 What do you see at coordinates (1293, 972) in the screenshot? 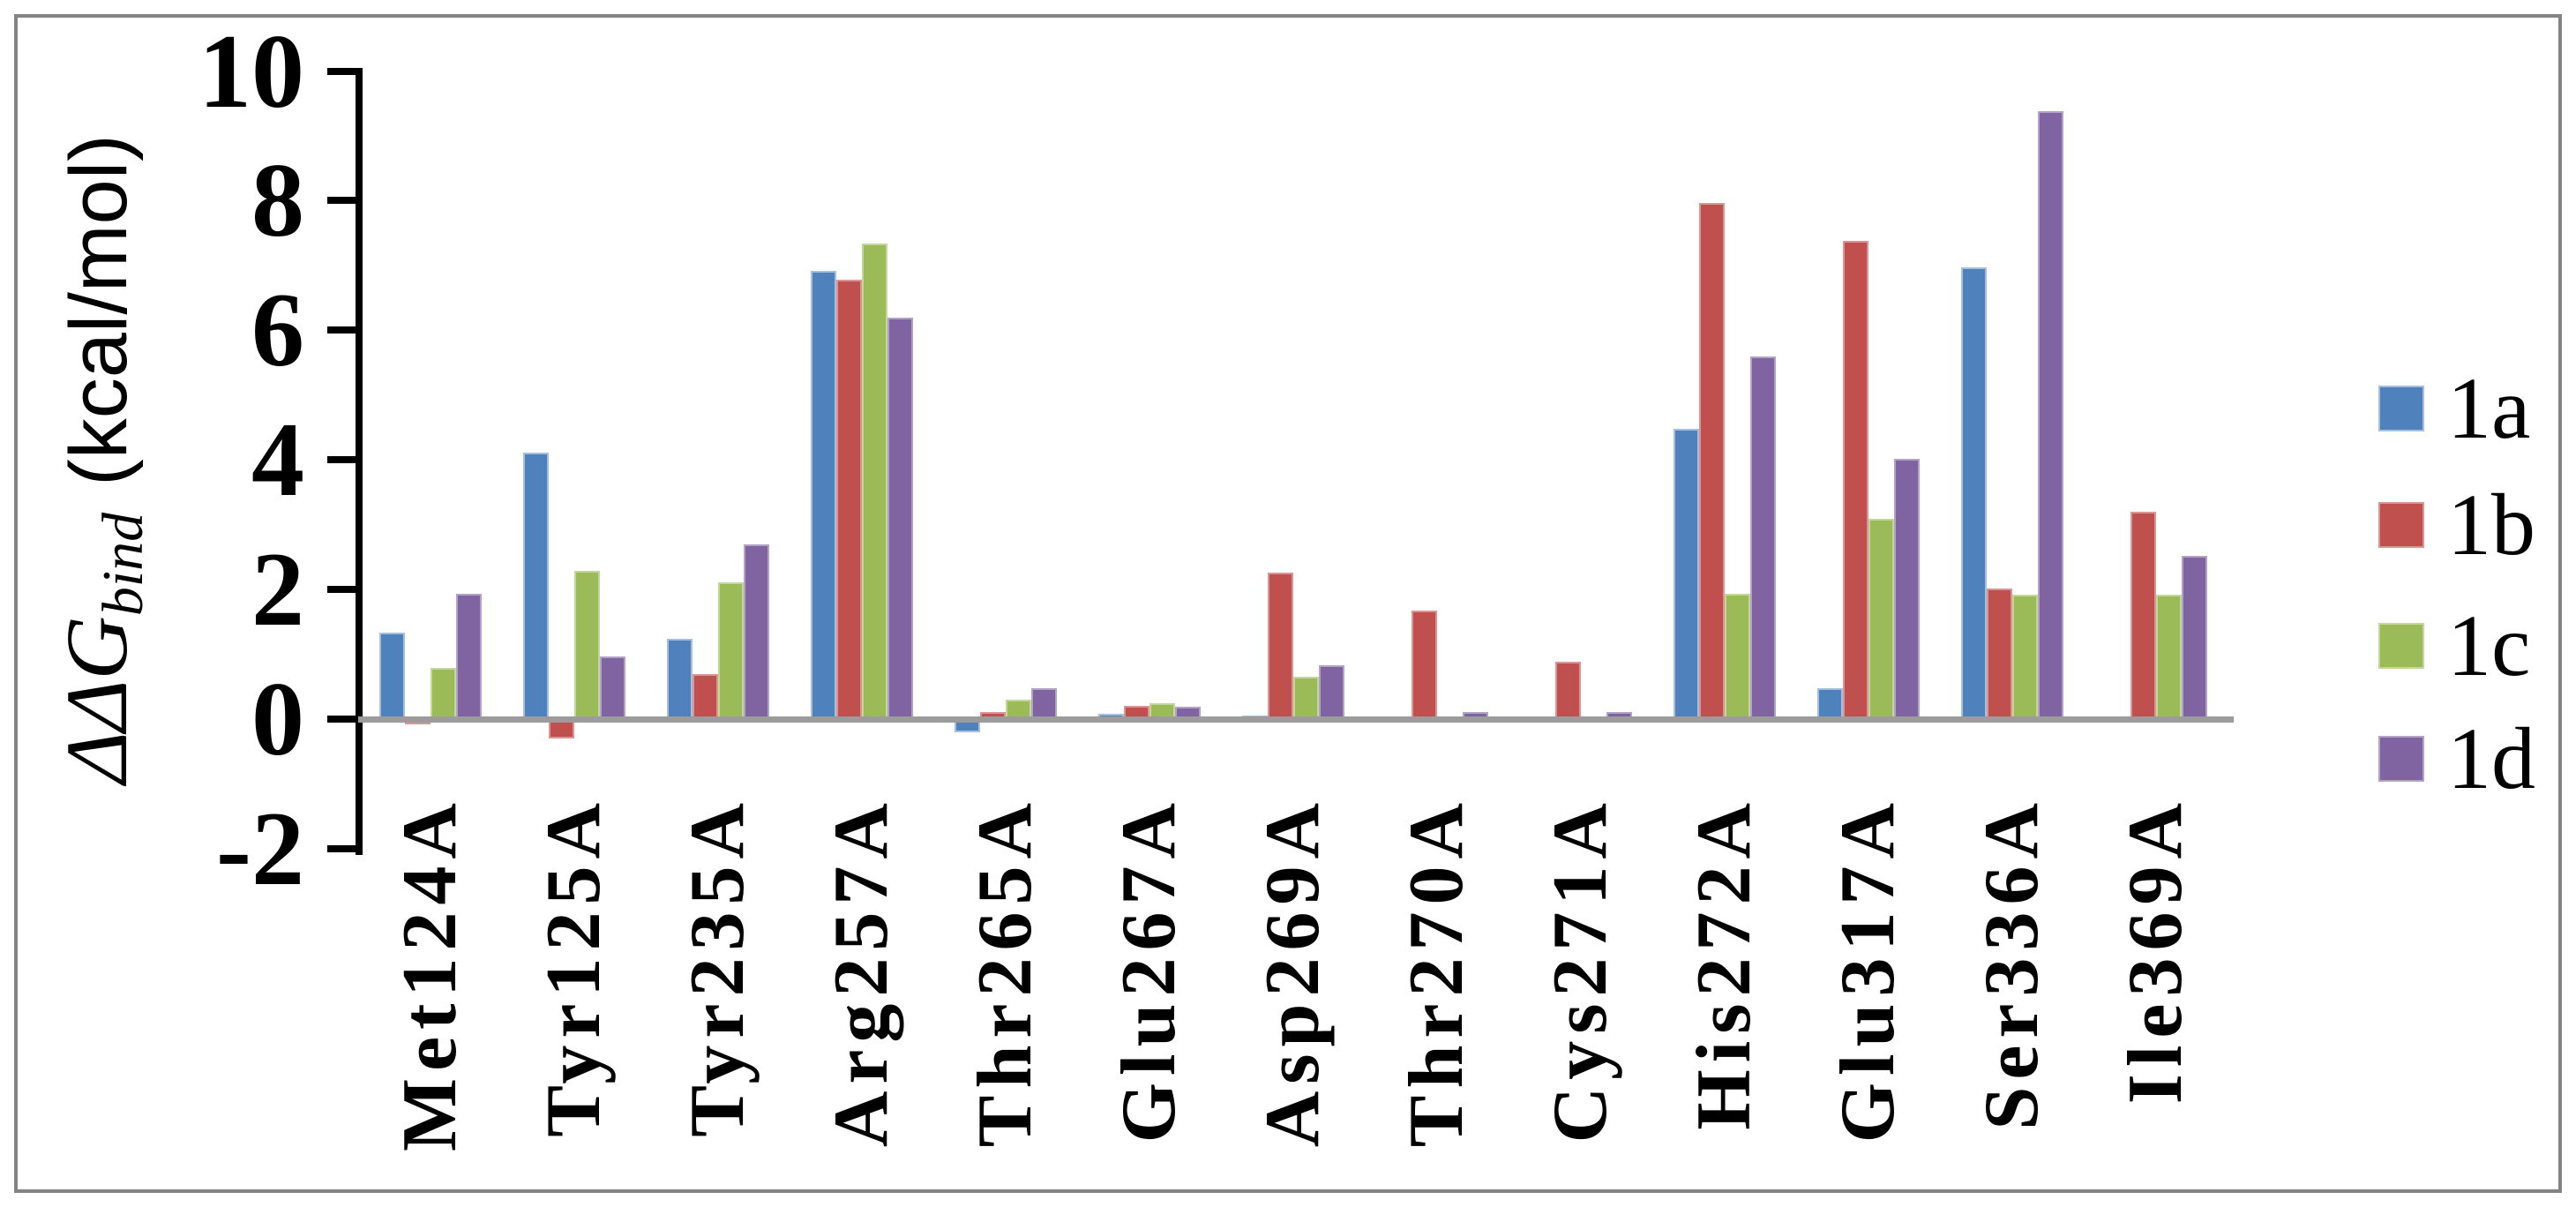
I see `x-category-label-Asp269A: Asp269A` at bounding box center [1293, 972].